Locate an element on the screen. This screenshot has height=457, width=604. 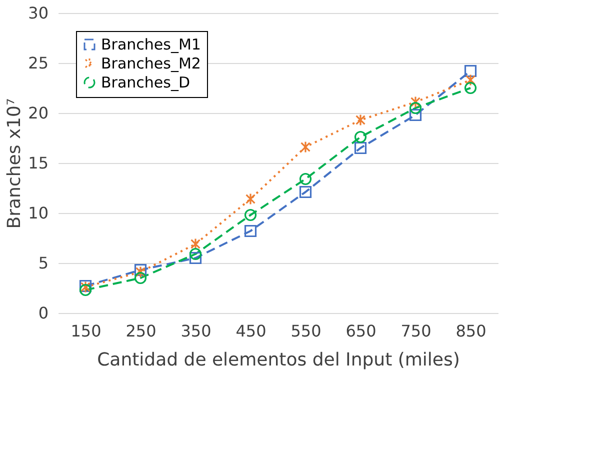
x-tick-label: 150 is located at coordinates (86, 331).